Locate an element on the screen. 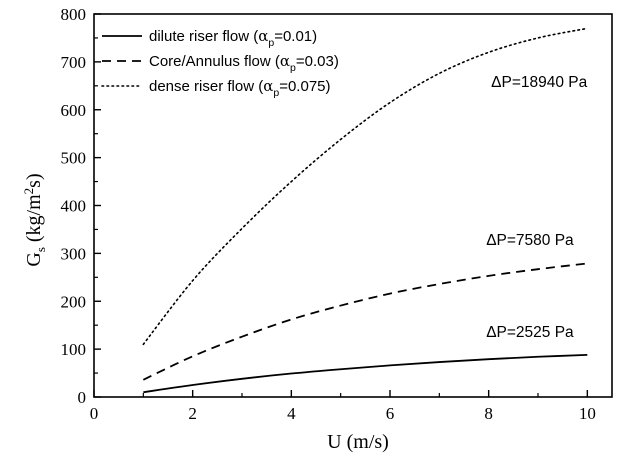 The height and width of the screenshot is (458, 624). y-tick-label: 400 is located at coordinates (74, 206).